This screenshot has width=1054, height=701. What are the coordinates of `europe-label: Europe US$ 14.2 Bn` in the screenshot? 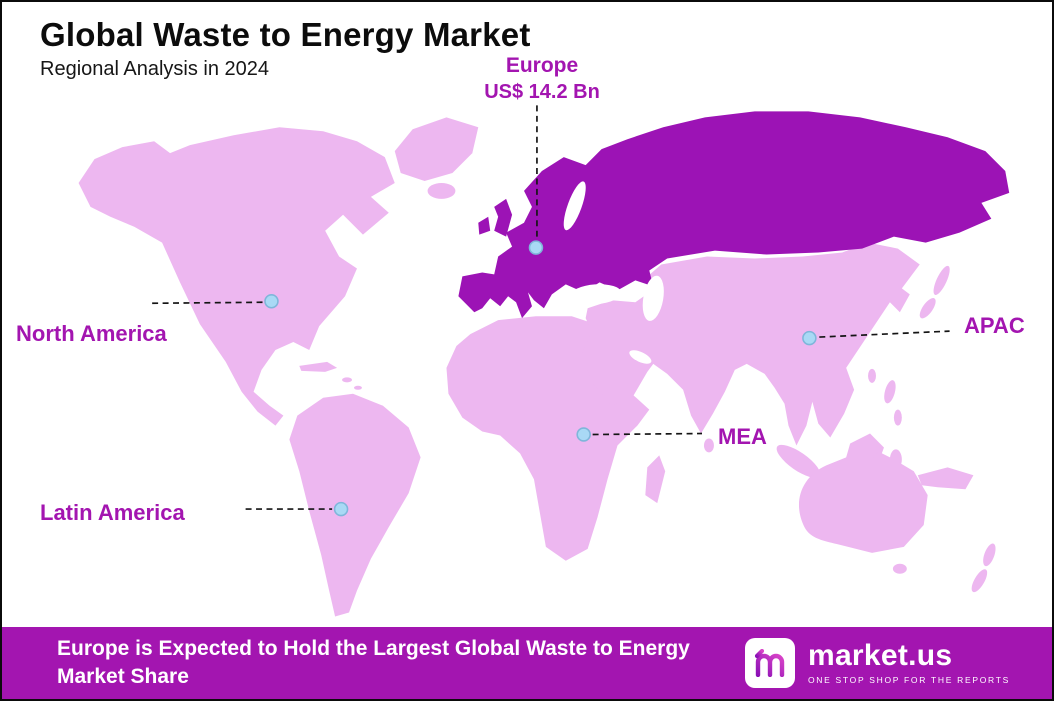 It's located at (542, 79).